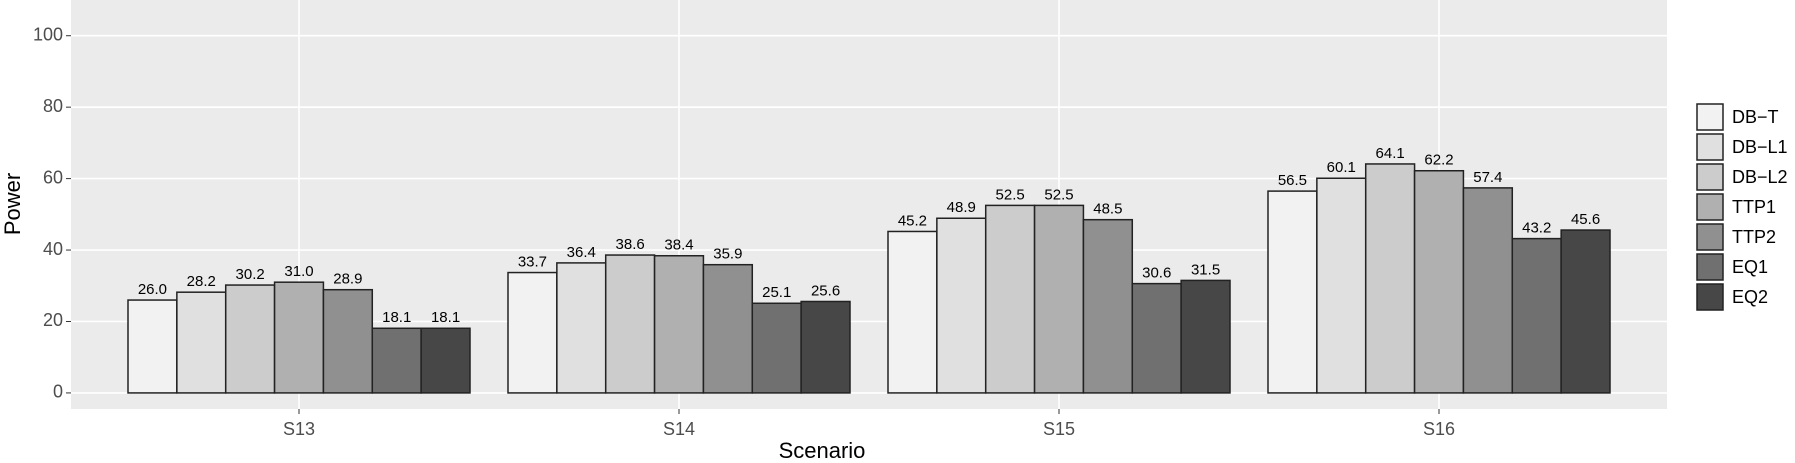 The height and width of the screenshot is (463, 1795). I want to click on y-tick-label: 60, so click(53, 177).